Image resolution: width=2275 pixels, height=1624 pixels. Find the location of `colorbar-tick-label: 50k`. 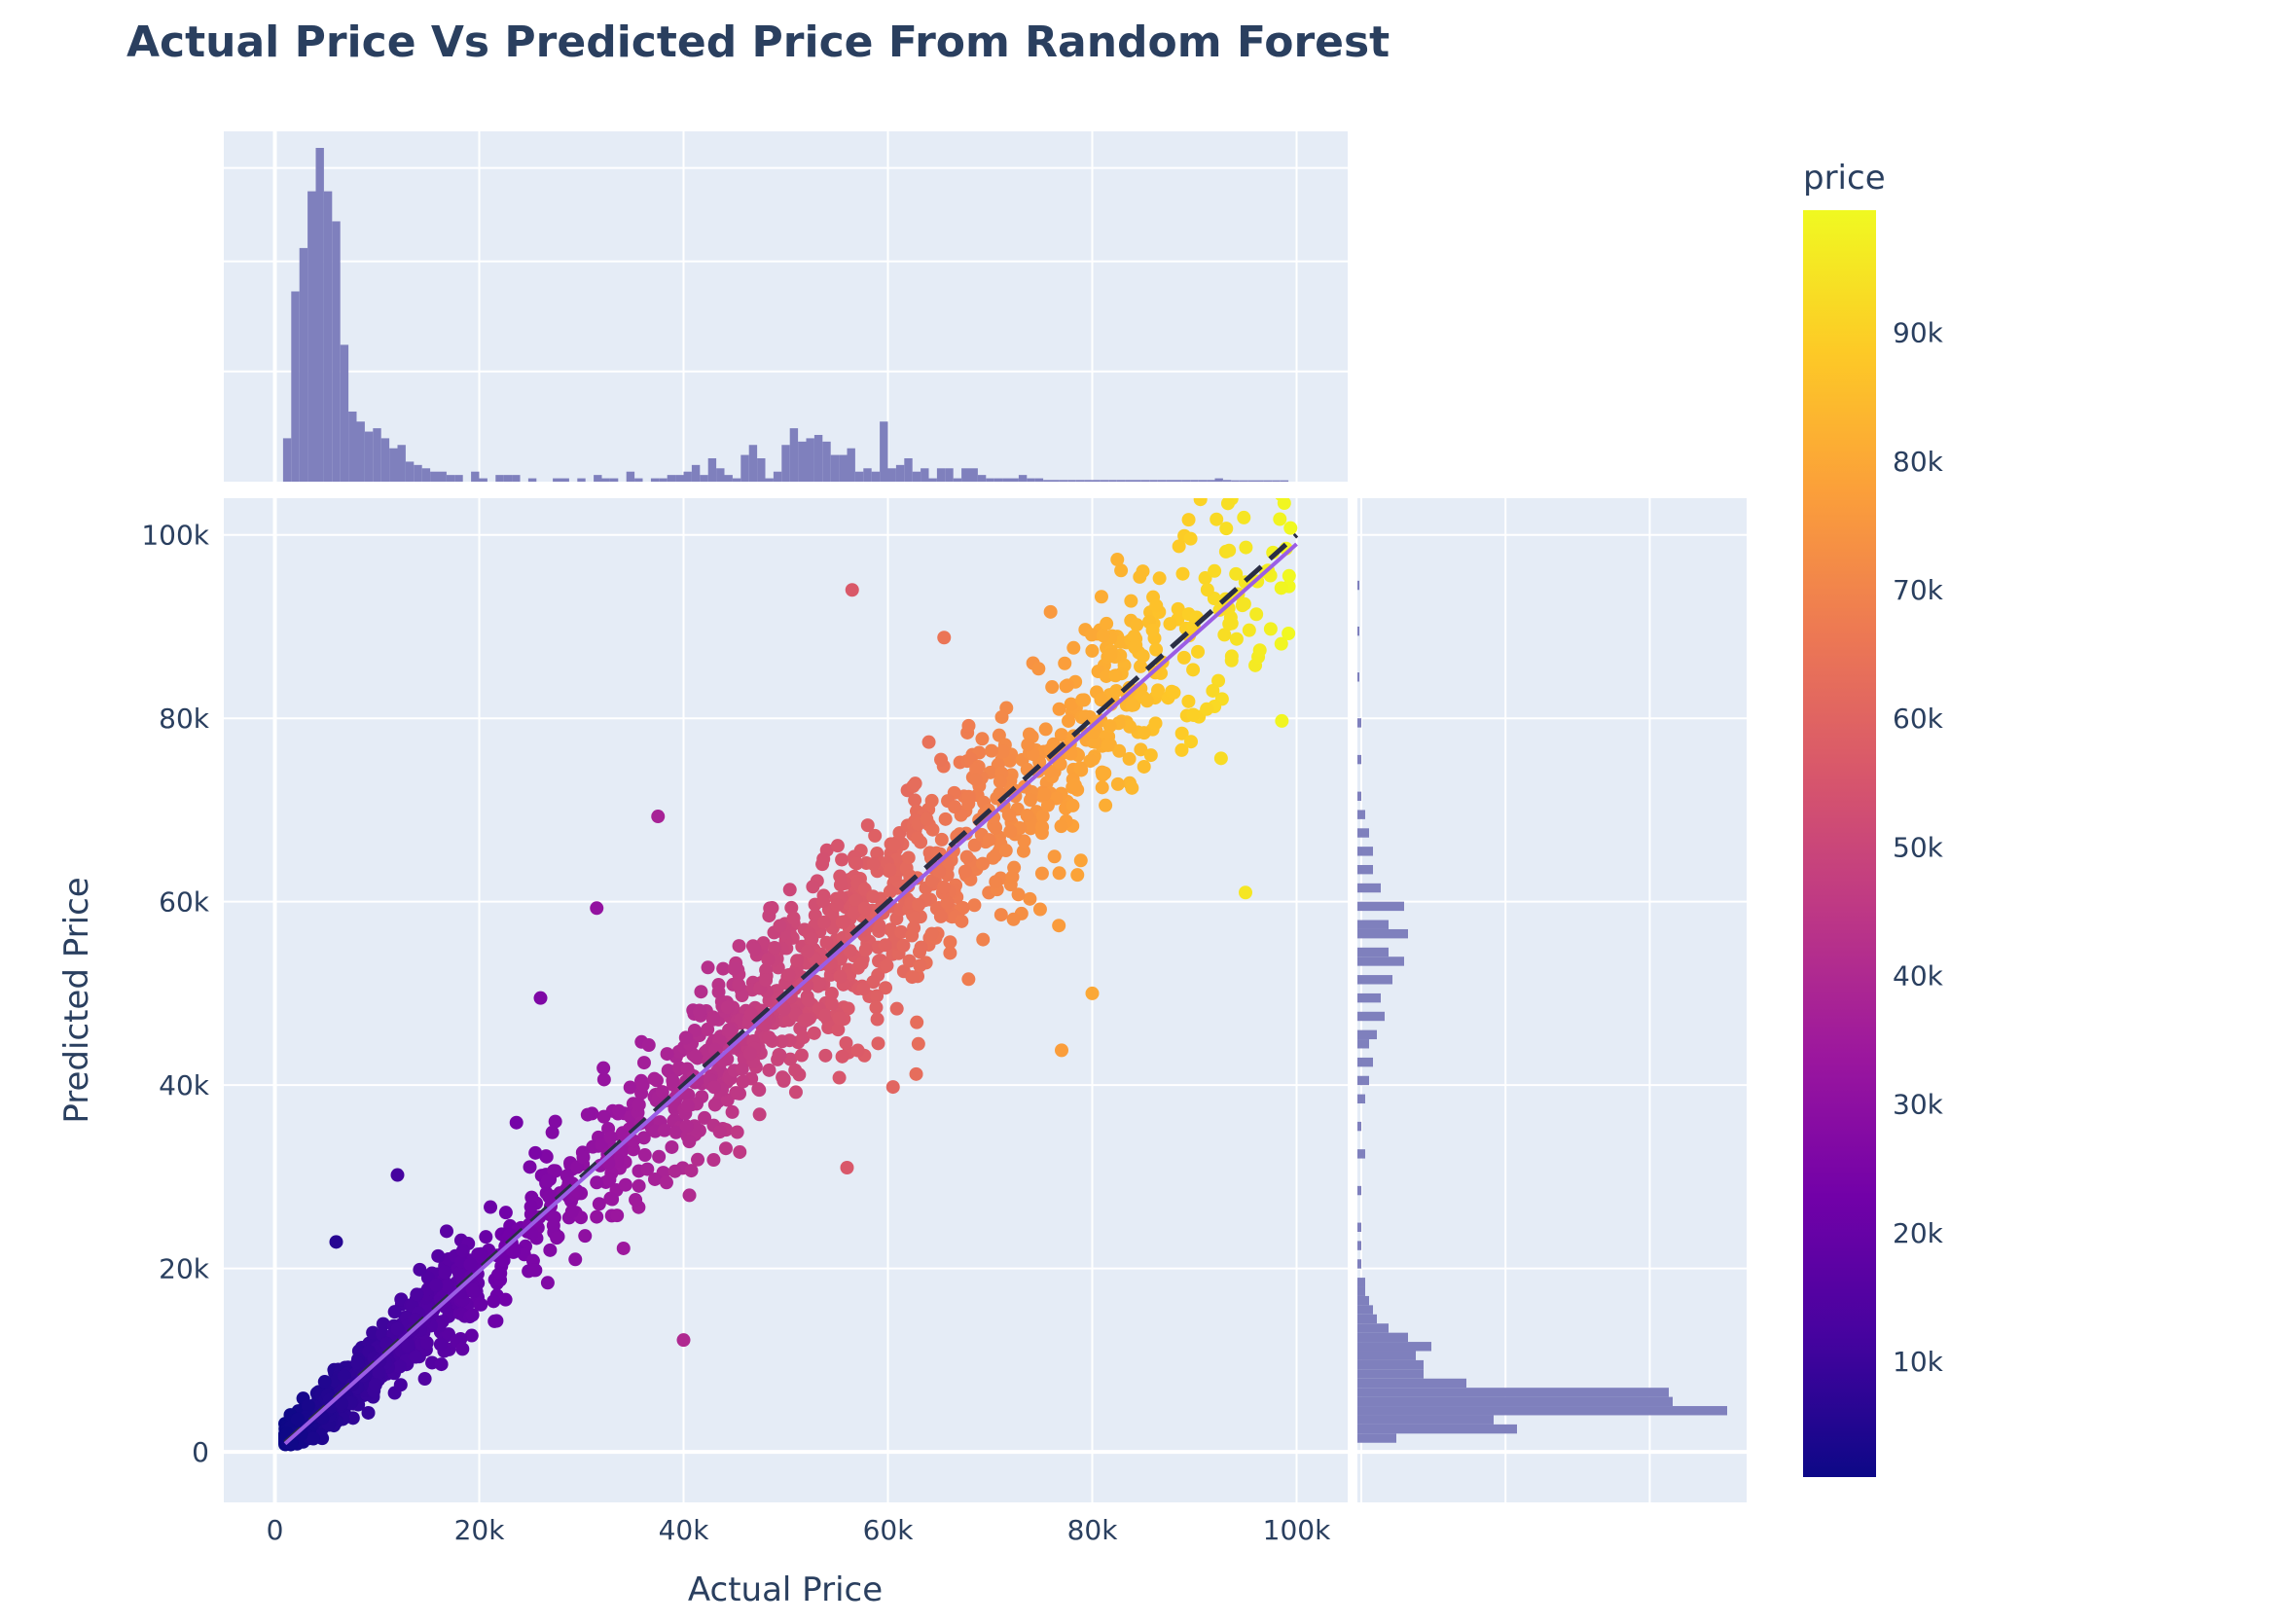

colorbar-tick-label: 50k is located at coordinates (1918, 847).